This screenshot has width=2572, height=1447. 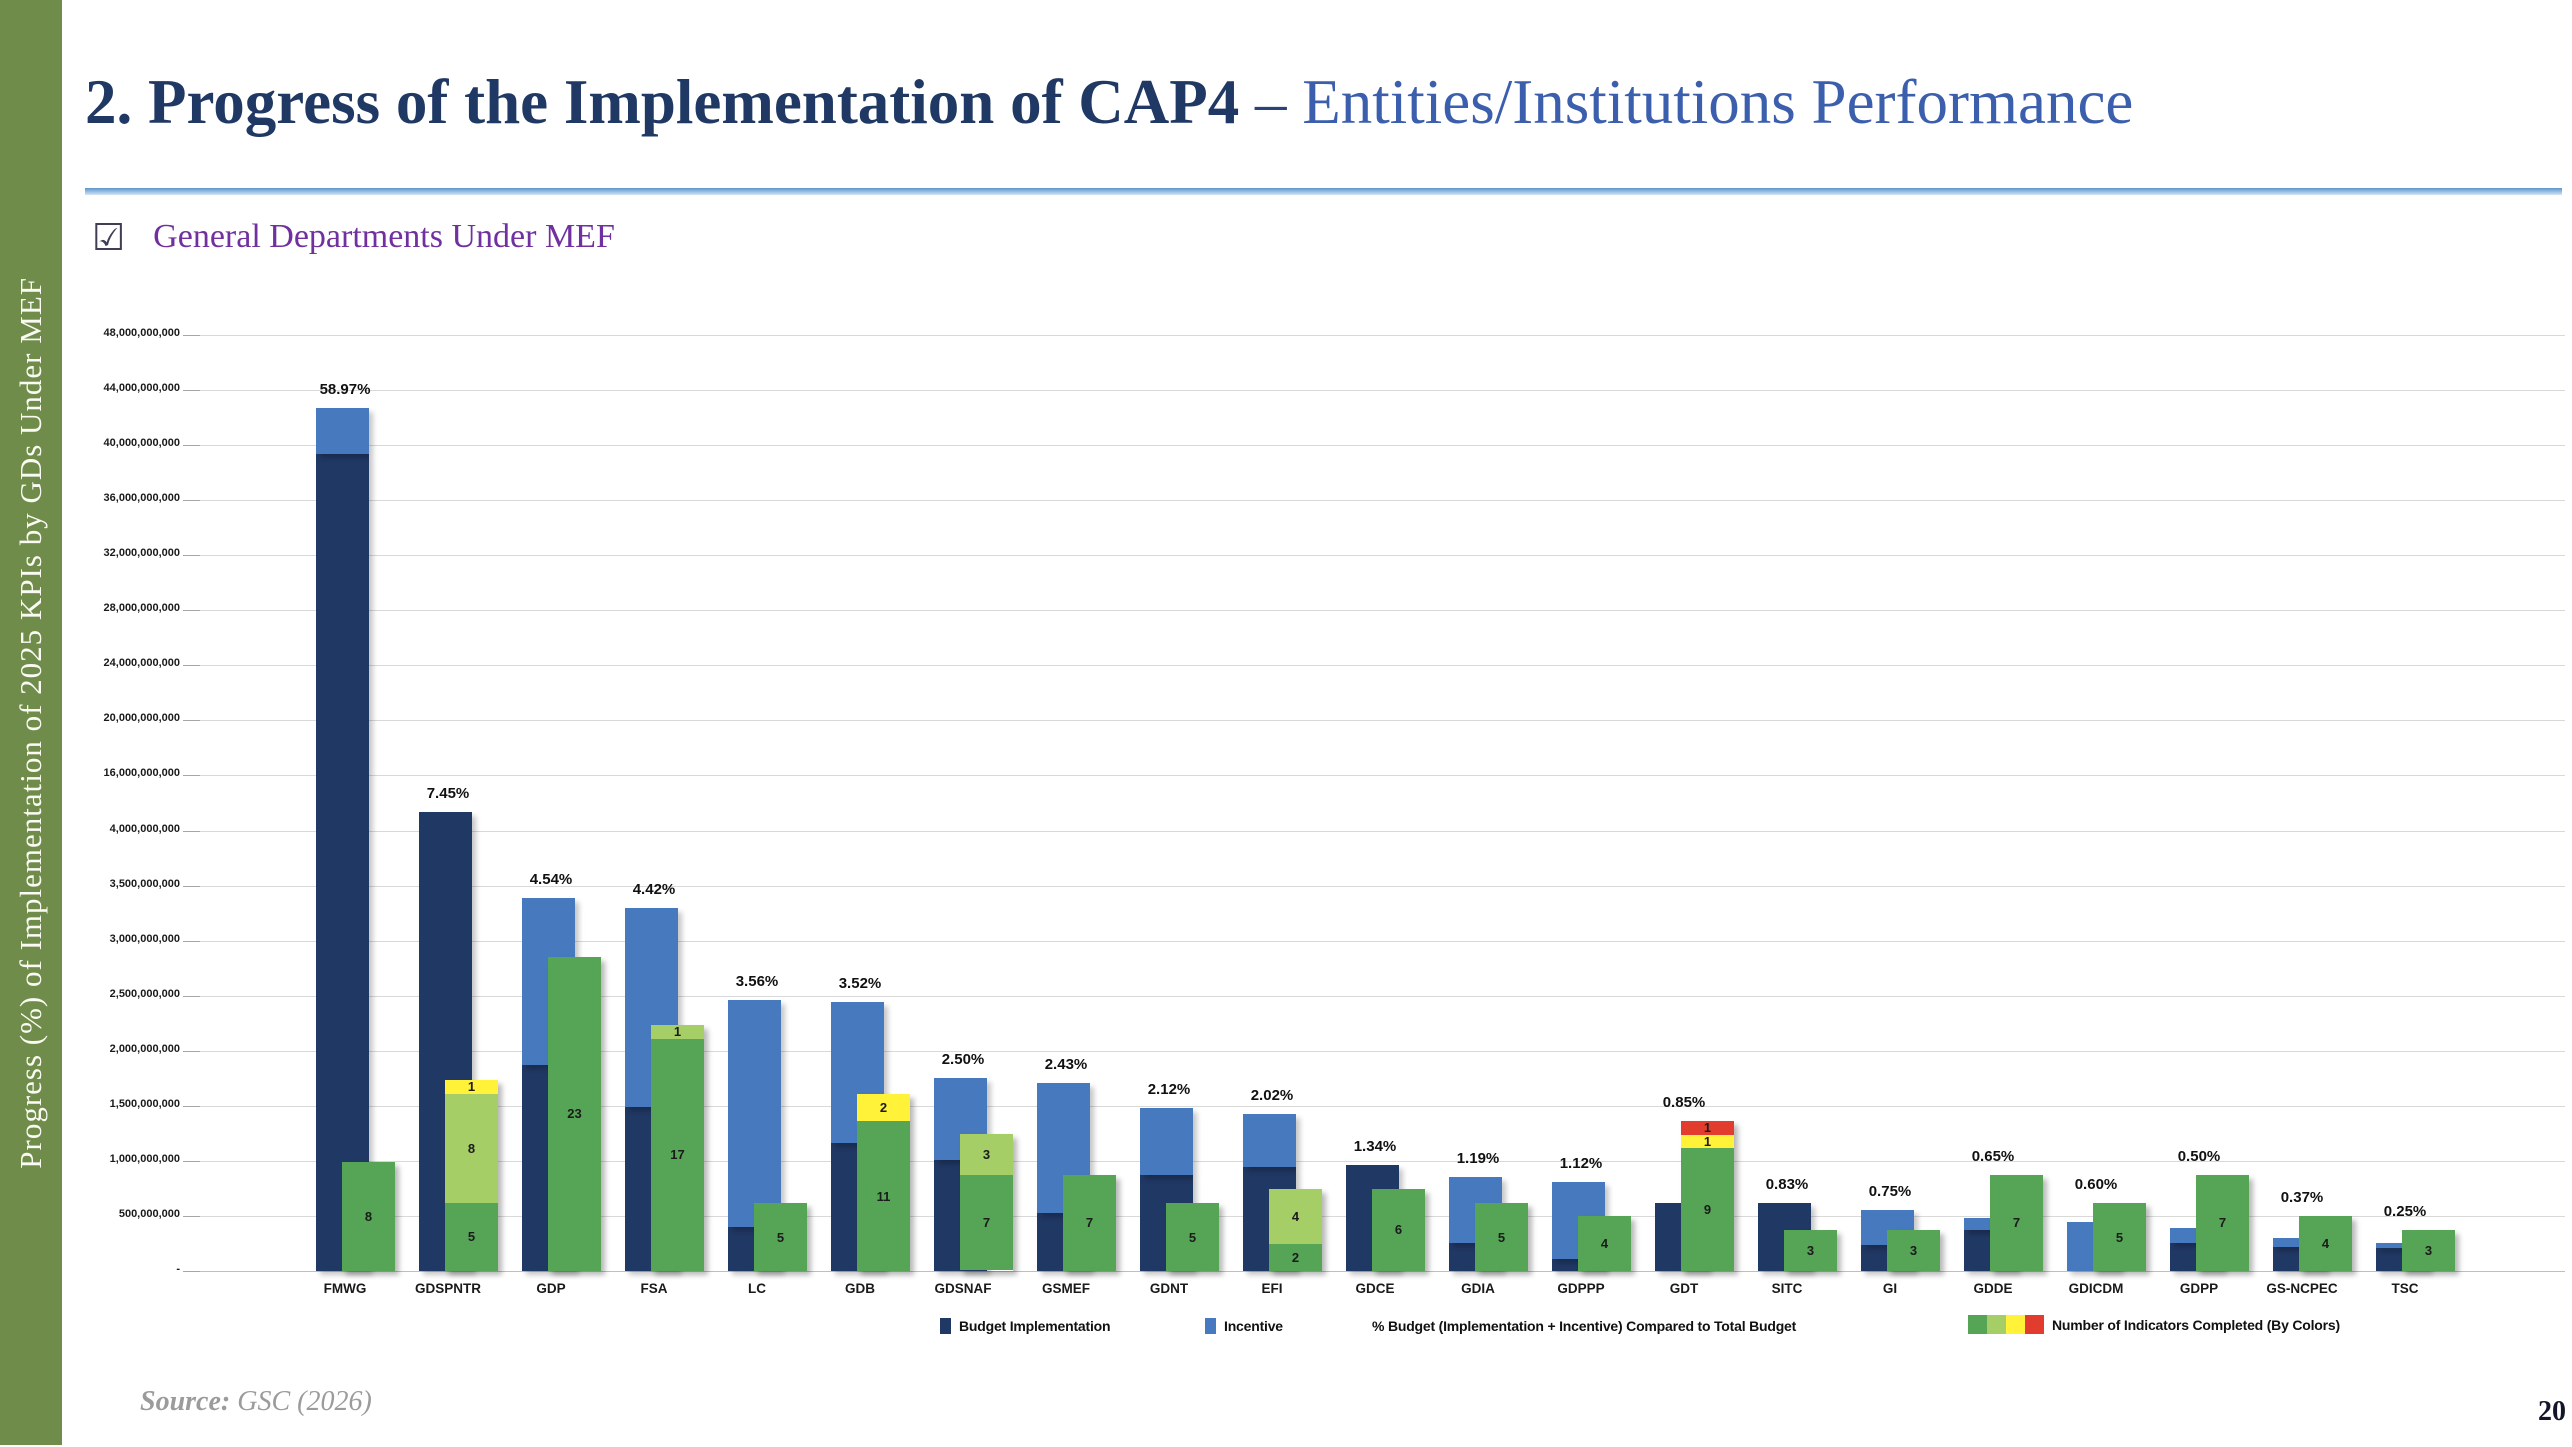 I want to click on section-heading: ☑ General Departments Under MEF, so click(x=353, y=237).